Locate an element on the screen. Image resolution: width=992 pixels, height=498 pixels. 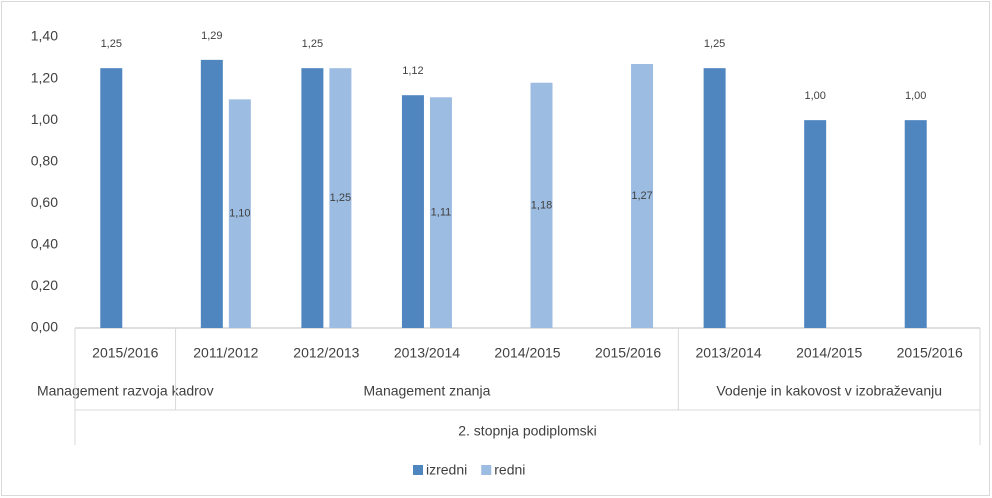
y-tick-label: 1,20 is located at coordinates (44, 77).